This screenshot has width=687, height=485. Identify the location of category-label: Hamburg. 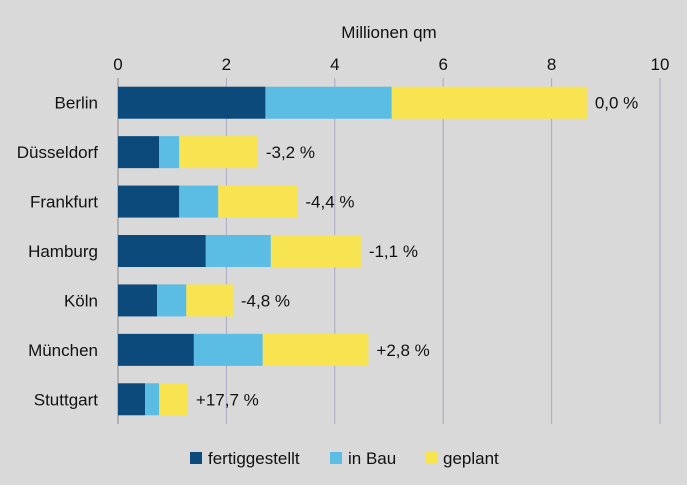
(63, 251).